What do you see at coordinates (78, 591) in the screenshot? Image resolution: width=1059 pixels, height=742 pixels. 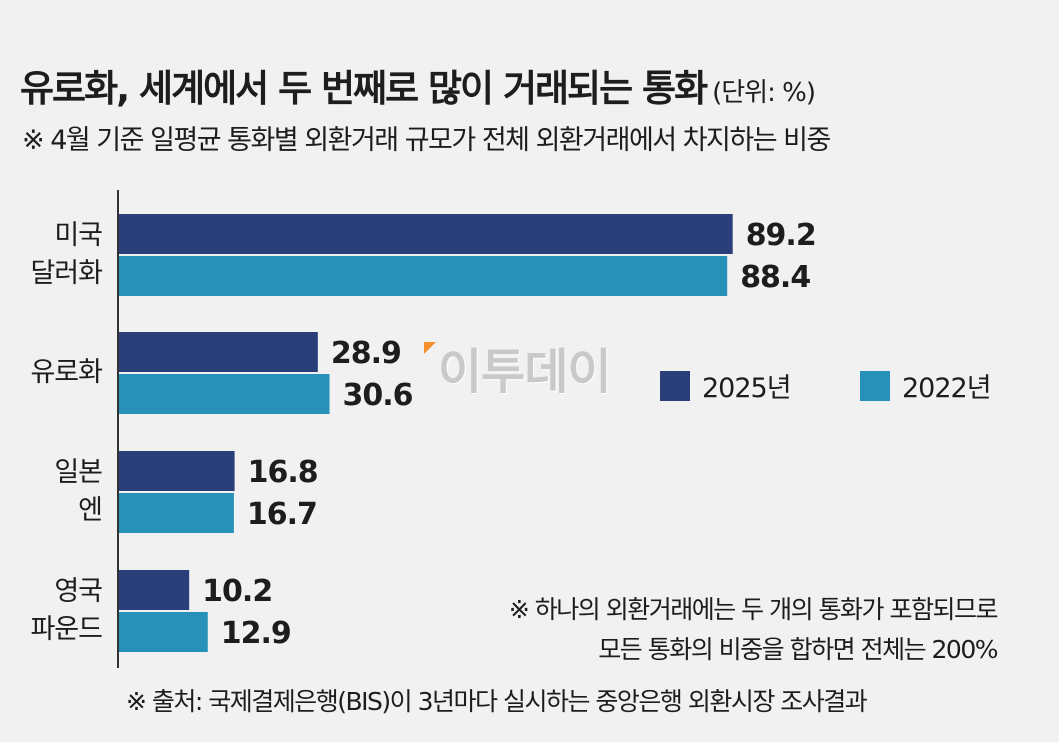 I see `category-label-line: 영국` at bounding box center [78, 591].